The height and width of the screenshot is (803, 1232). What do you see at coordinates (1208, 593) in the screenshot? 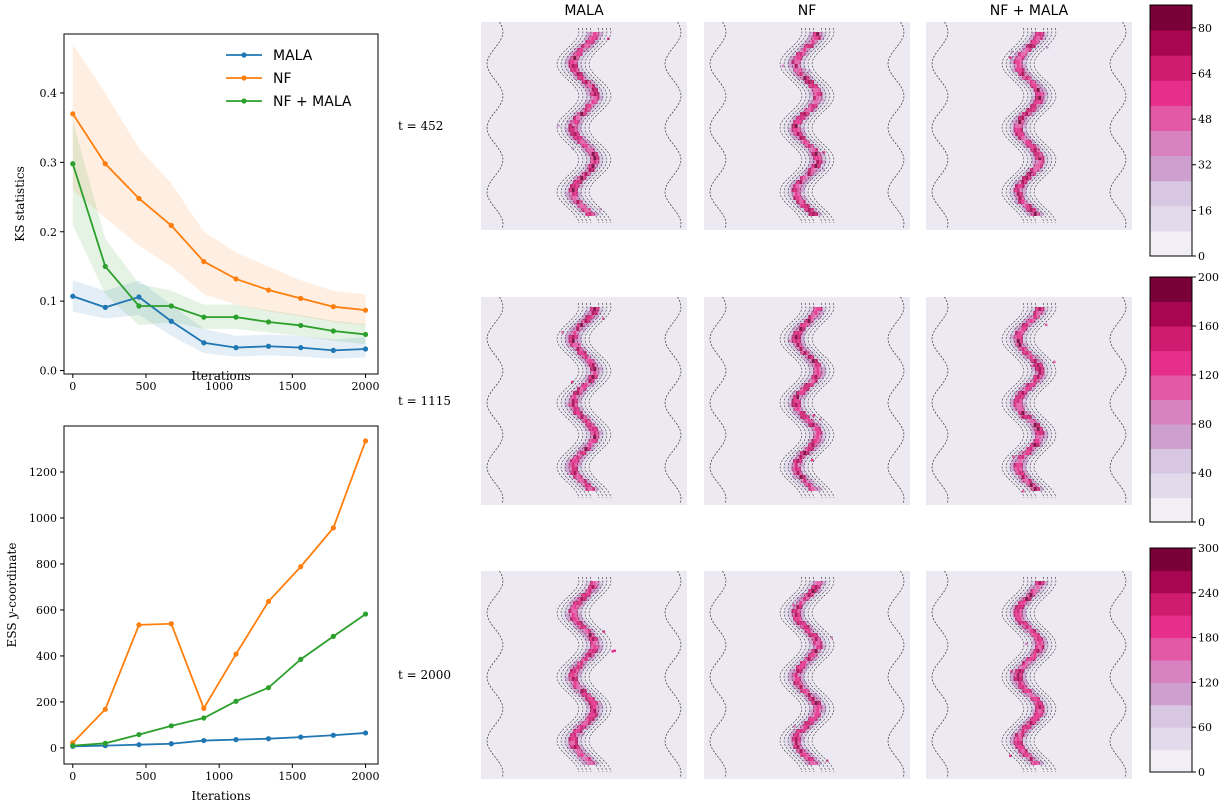
I see `colorbar-tick-label: 240` at bounding box center [1208, 593].